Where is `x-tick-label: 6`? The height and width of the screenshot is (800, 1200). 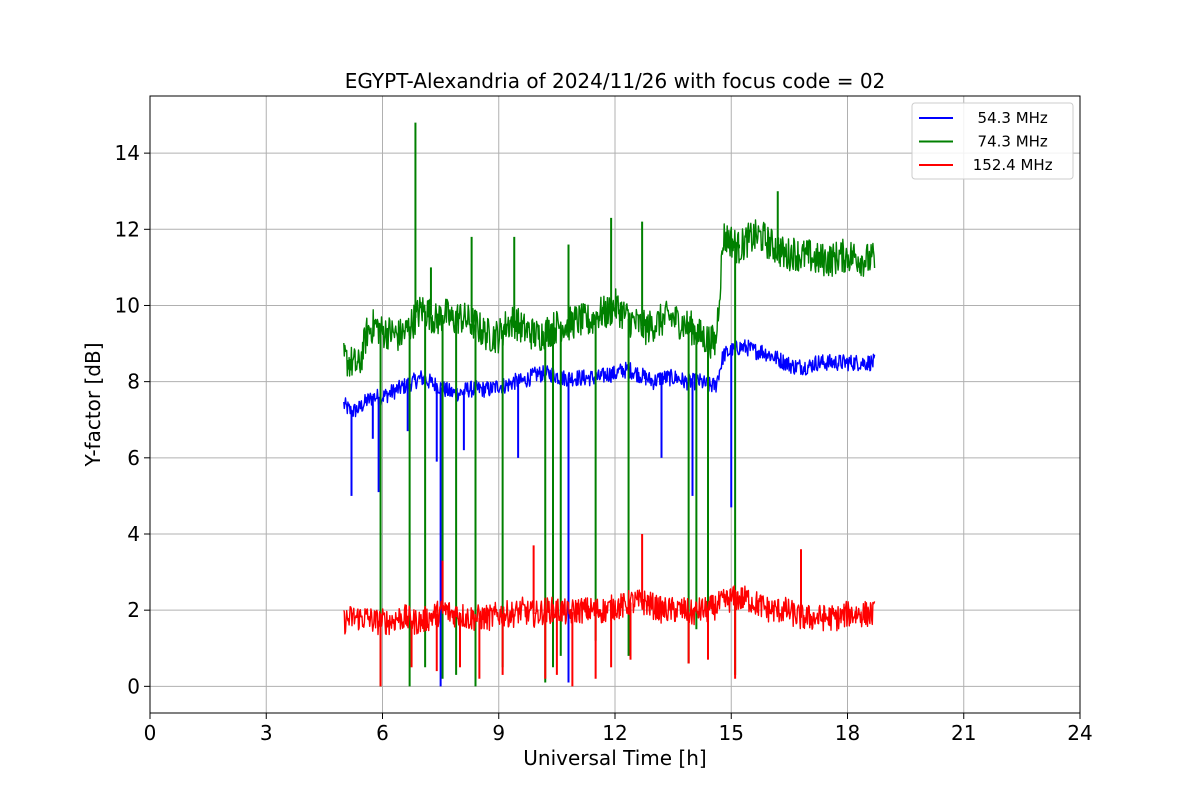
x-tick-label: 6 is located at coordinates (382, 733).